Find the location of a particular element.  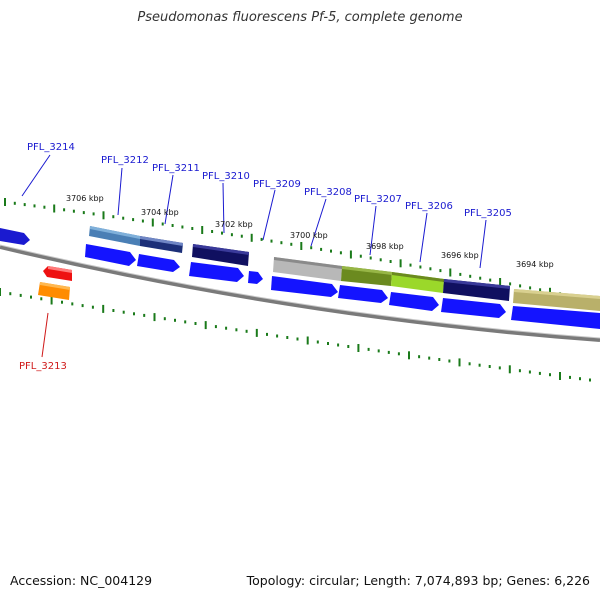

gene-label-pfl-3213: PFL_3213 is located at coordinates (43, 366).